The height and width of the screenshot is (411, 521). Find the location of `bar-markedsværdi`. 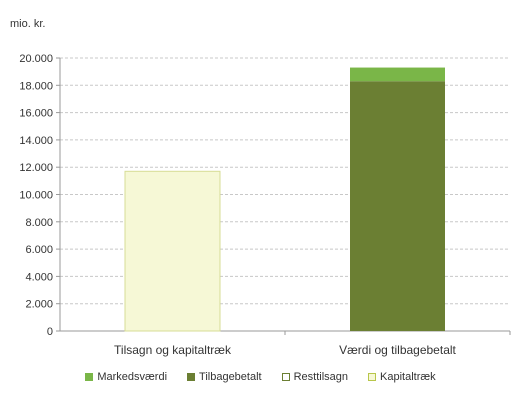

bar-markedsværdi is located at coordinates (397, 74).